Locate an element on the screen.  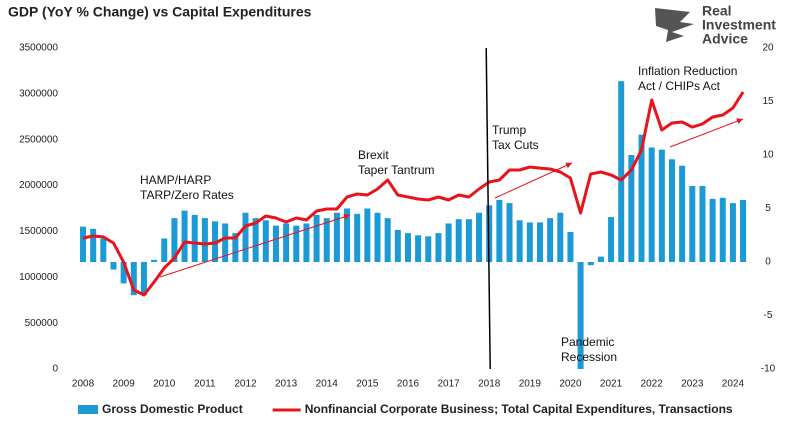
x-tick-label: 2022 is located at coordinates (652, 384).